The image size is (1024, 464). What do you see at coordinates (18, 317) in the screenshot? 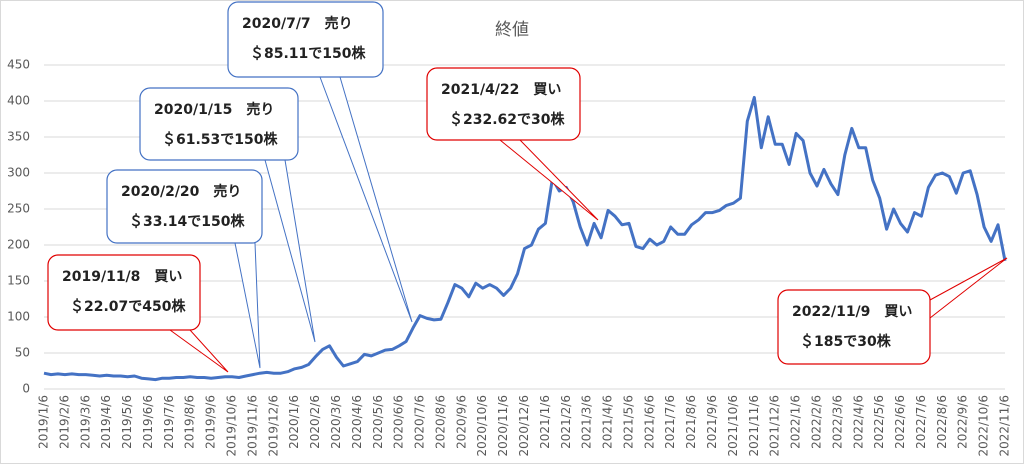
I see `y-tick-label: 100` at bounding box center [18, 317].